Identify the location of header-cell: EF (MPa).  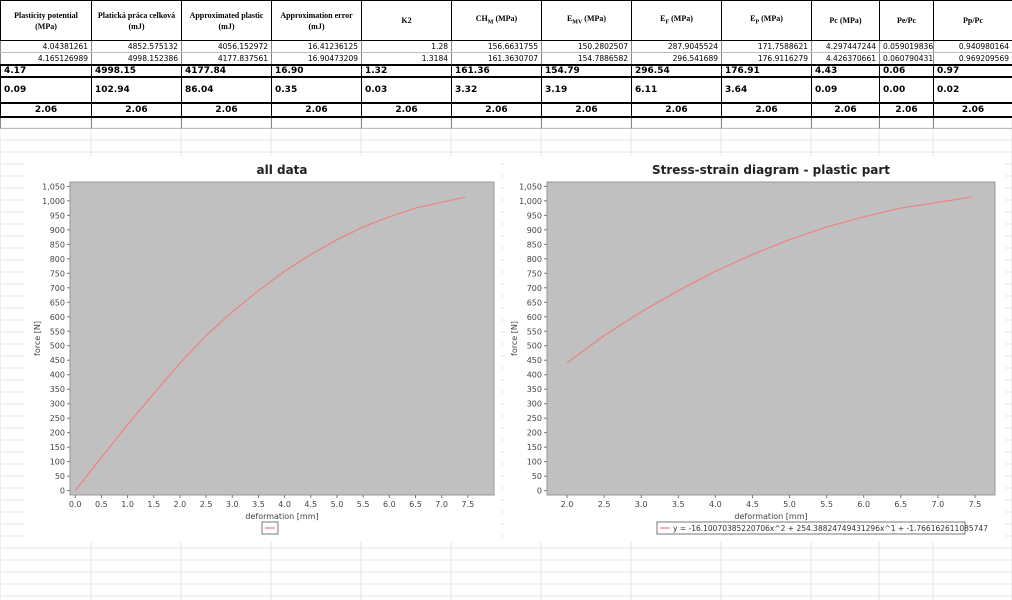
(676, 20).